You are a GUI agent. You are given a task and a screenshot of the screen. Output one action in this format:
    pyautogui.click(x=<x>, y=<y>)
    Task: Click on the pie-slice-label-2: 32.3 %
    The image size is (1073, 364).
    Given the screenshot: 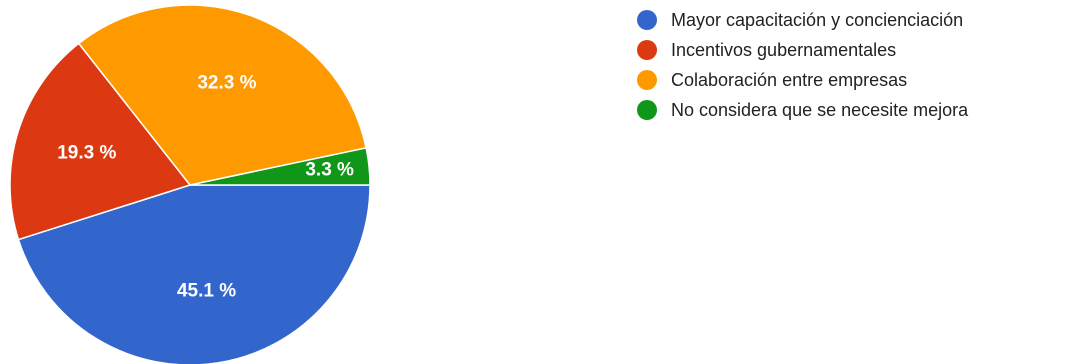 What is the action you would take?
    pyautogui.click(x=226, y=83)
    